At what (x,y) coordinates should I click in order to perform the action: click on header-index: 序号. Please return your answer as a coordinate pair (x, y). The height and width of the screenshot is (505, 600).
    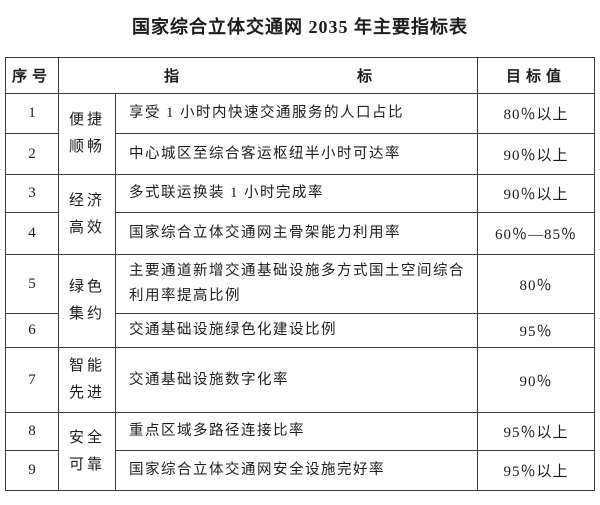
    Looking at the image, I should click on (32, 75).